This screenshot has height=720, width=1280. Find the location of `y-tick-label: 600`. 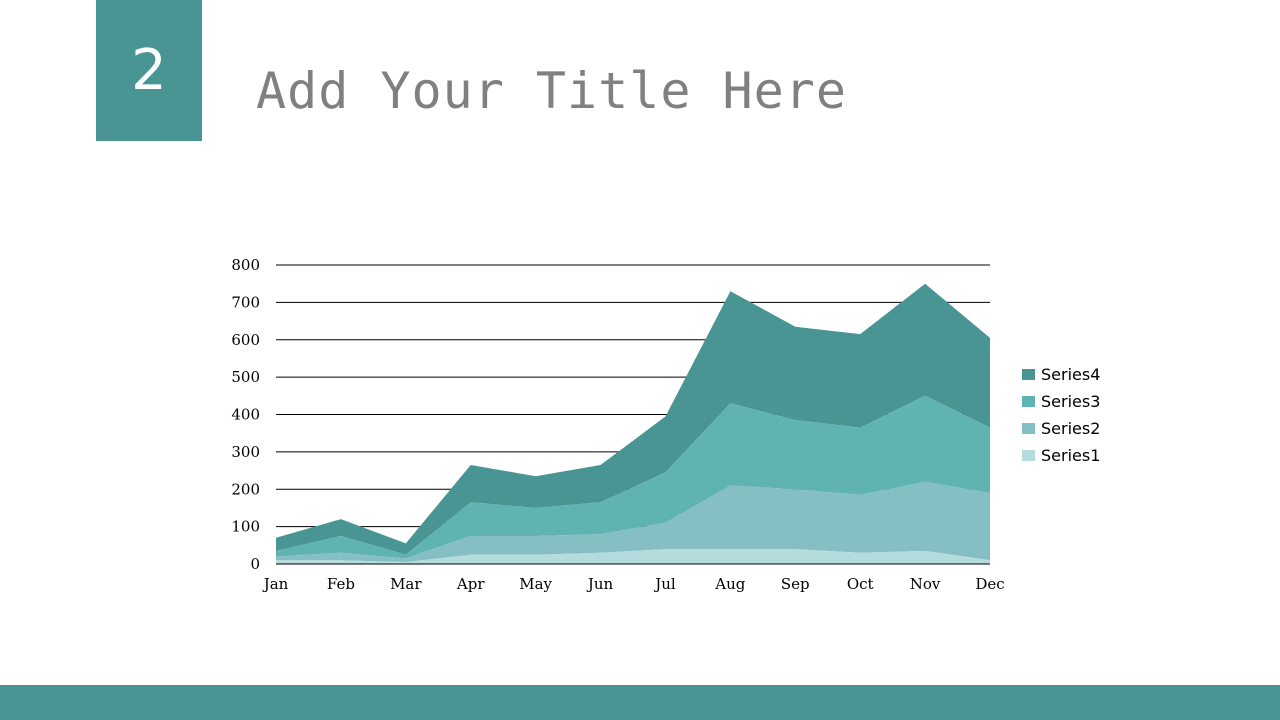

y-tick-label: 600 is located at coordinates (245, 340).